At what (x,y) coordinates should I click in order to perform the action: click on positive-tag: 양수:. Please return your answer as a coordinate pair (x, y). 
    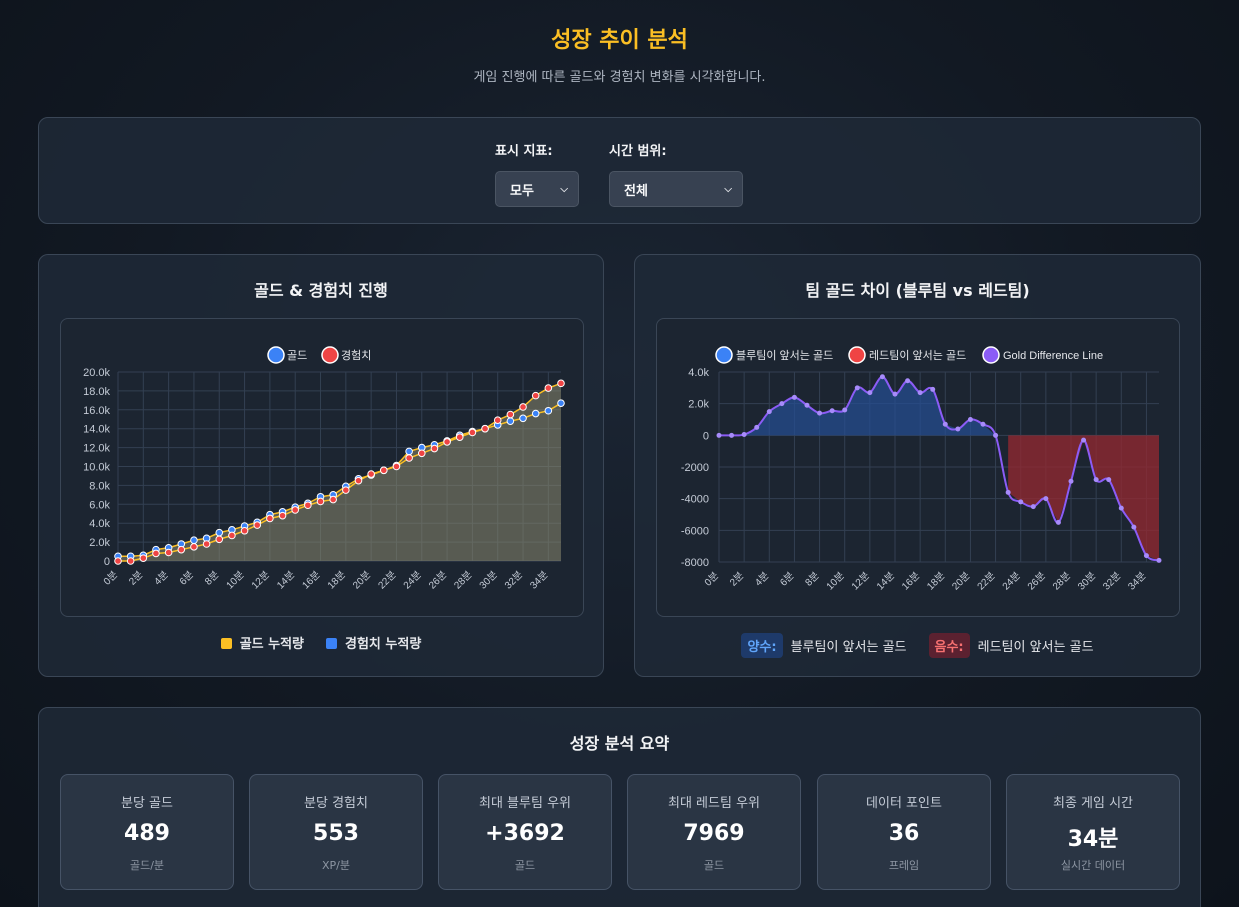
    Looking at the image, I should click on (762, 645).